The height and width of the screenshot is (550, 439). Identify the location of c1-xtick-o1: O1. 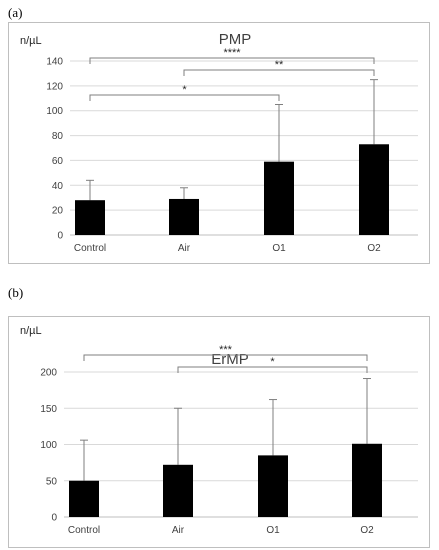
(279, 248).